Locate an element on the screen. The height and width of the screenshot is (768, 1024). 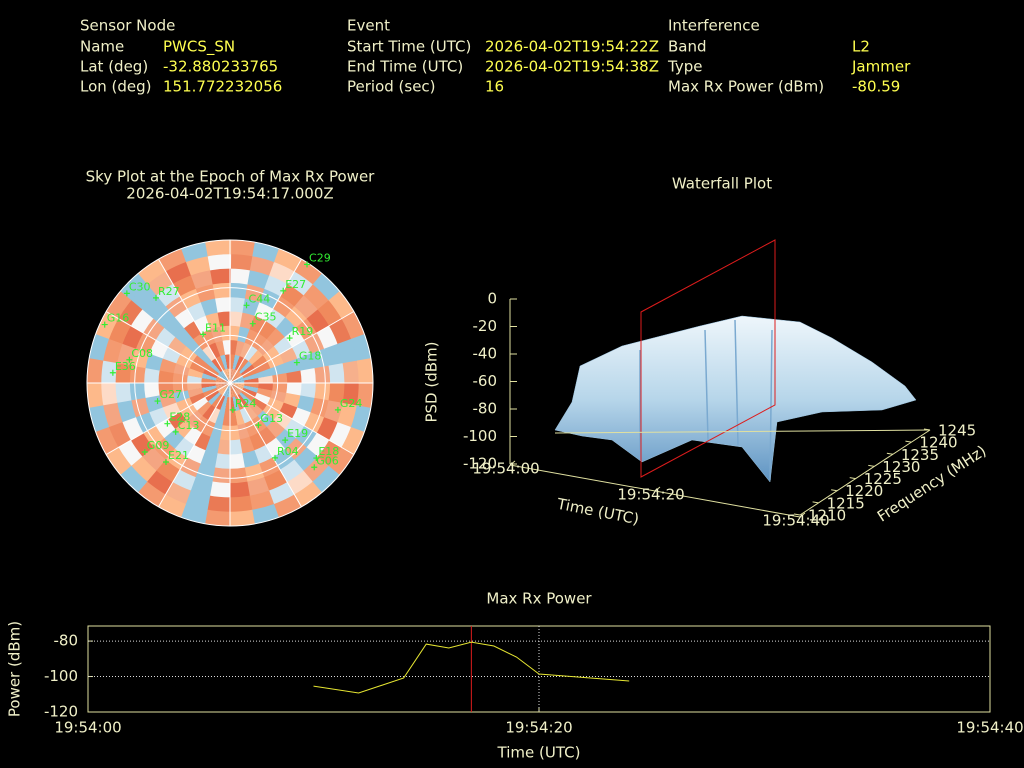
field-value: 2026-04-02T19:54:22Z is located at coordinates (572, 47).